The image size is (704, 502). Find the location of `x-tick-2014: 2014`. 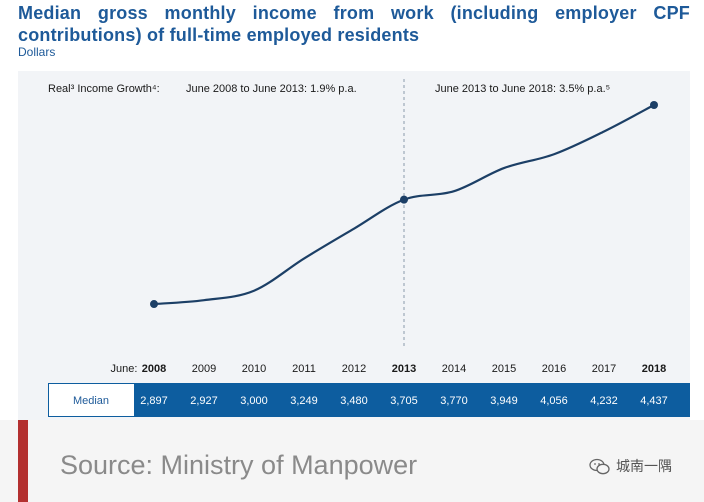

x-tick-2014: 2014 is located at coordinates (454, 369).